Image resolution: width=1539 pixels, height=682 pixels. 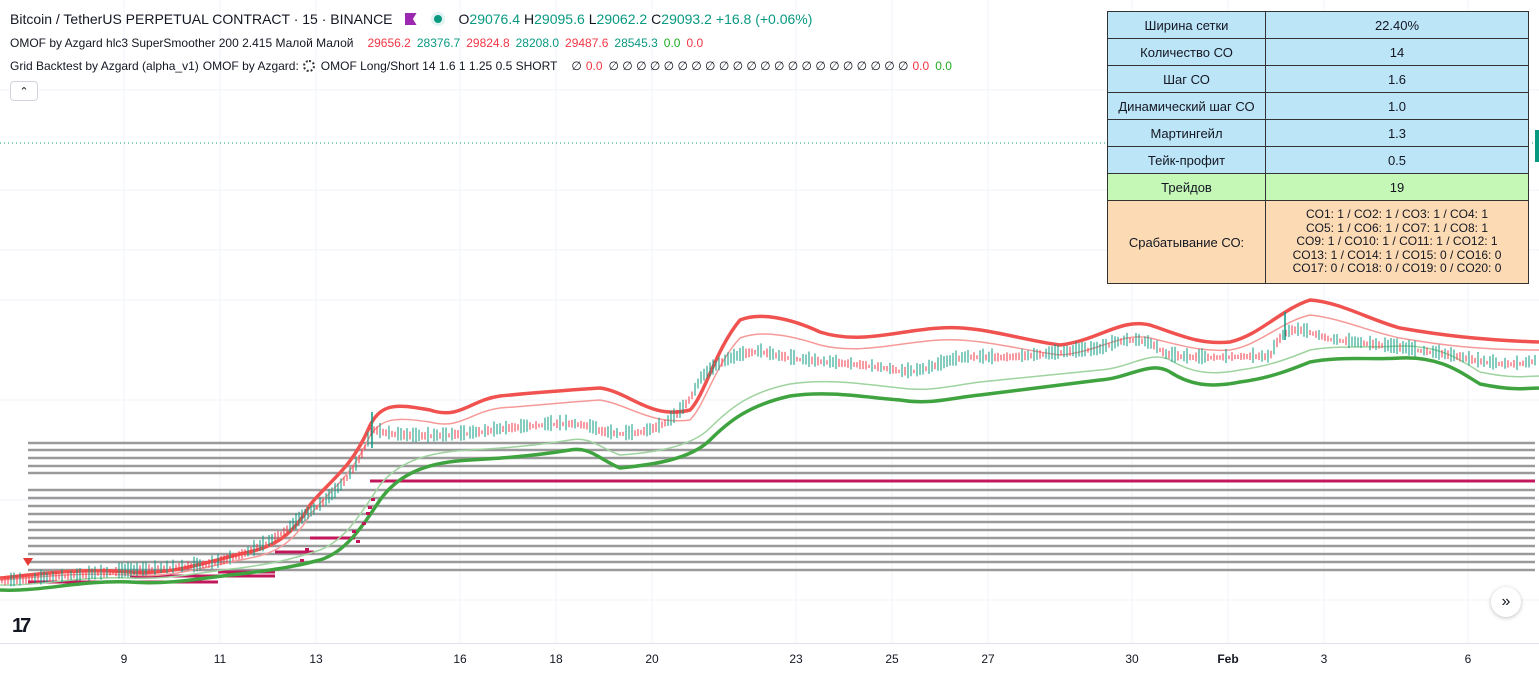 What do you see at coordinates (892, 659) in the screenshot?
I see `time-tick: 25` at bounding box center [892, 659].